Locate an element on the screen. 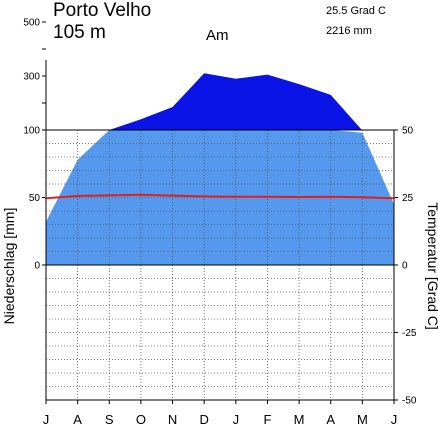  precip-tick-label: 0 is located at coordinates (37, 266).